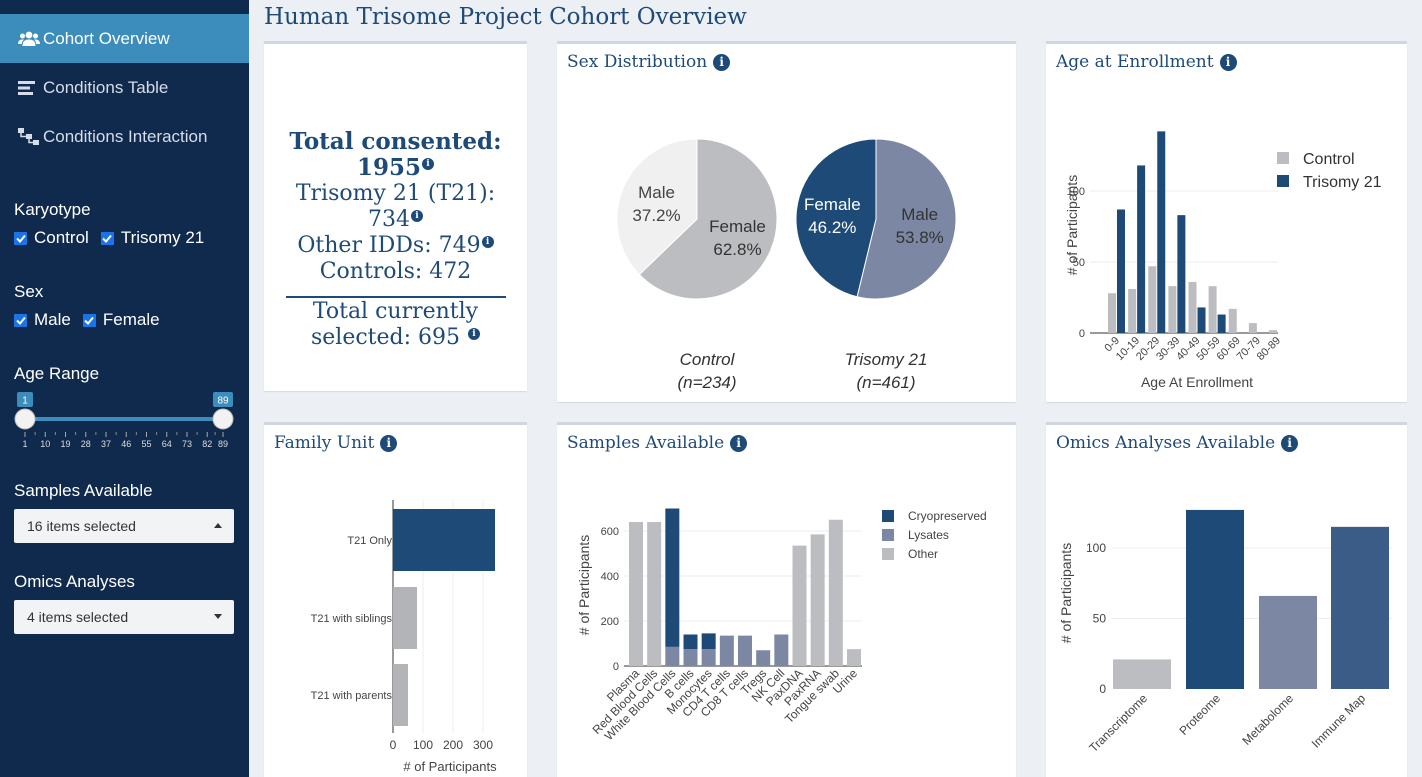 The height and width of the screenshot is (777, 1422). Describe the element at coordinates (450, 766) in the screenshot. I see `x-axis-label: # of Participants` at that location.